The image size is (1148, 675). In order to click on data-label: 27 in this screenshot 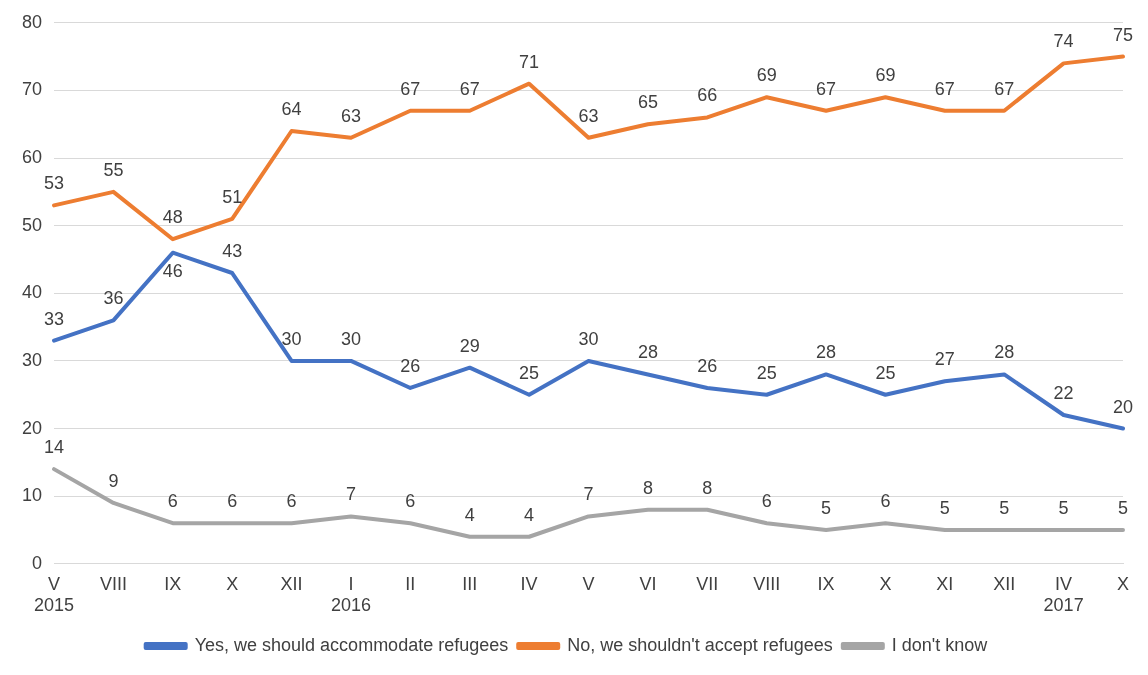, I will do `click(944, 359)`.